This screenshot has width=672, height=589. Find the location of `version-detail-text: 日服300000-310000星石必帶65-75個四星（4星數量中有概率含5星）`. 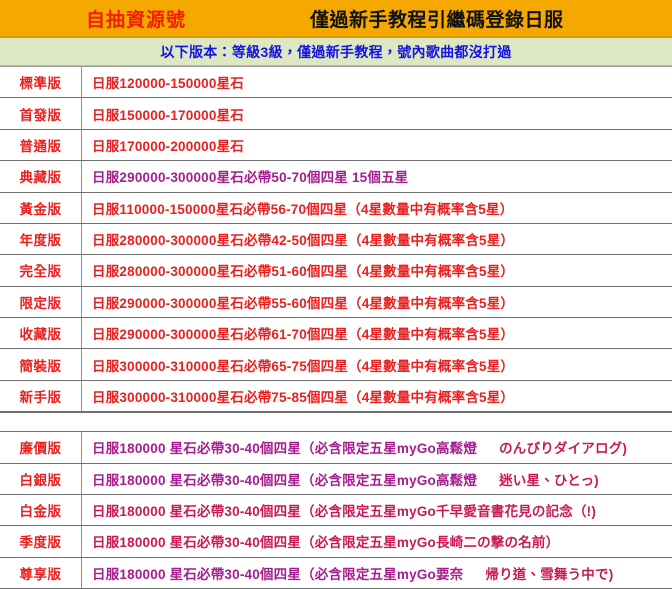

version-detail-text: 日服300000-310000星石必帶65-75個四星（4星數量中有概率含5星） is located at coordinates (303, 366).